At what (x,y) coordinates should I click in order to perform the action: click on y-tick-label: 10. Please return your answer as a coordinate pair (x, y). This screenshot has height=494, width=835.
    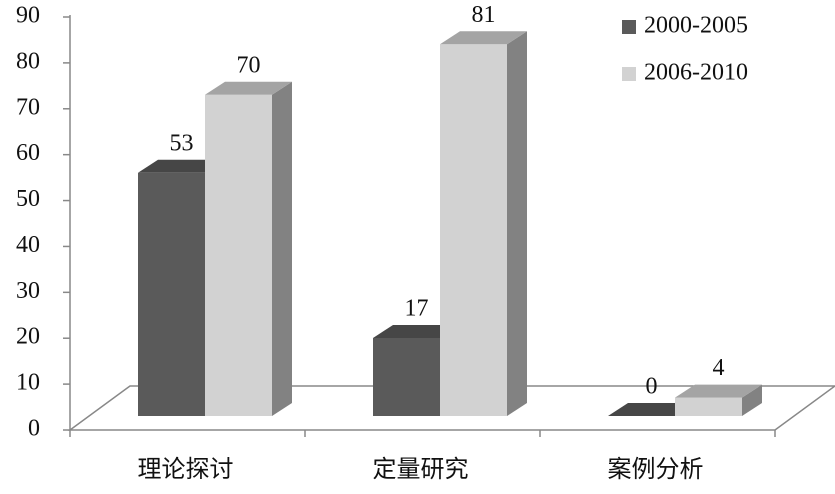
    Looking at the image, I should click on (28, 383).